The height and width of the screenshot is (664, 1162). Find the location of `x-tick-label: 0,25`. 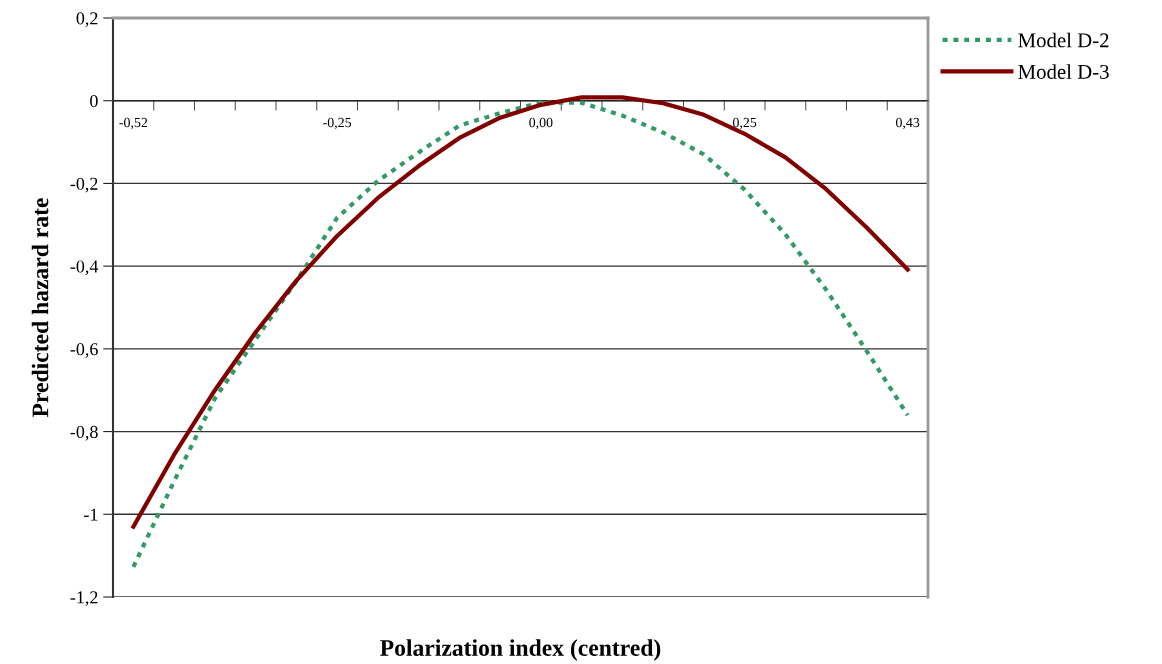

x-tick-label: 0,25 is located at coordinates (745, 123).